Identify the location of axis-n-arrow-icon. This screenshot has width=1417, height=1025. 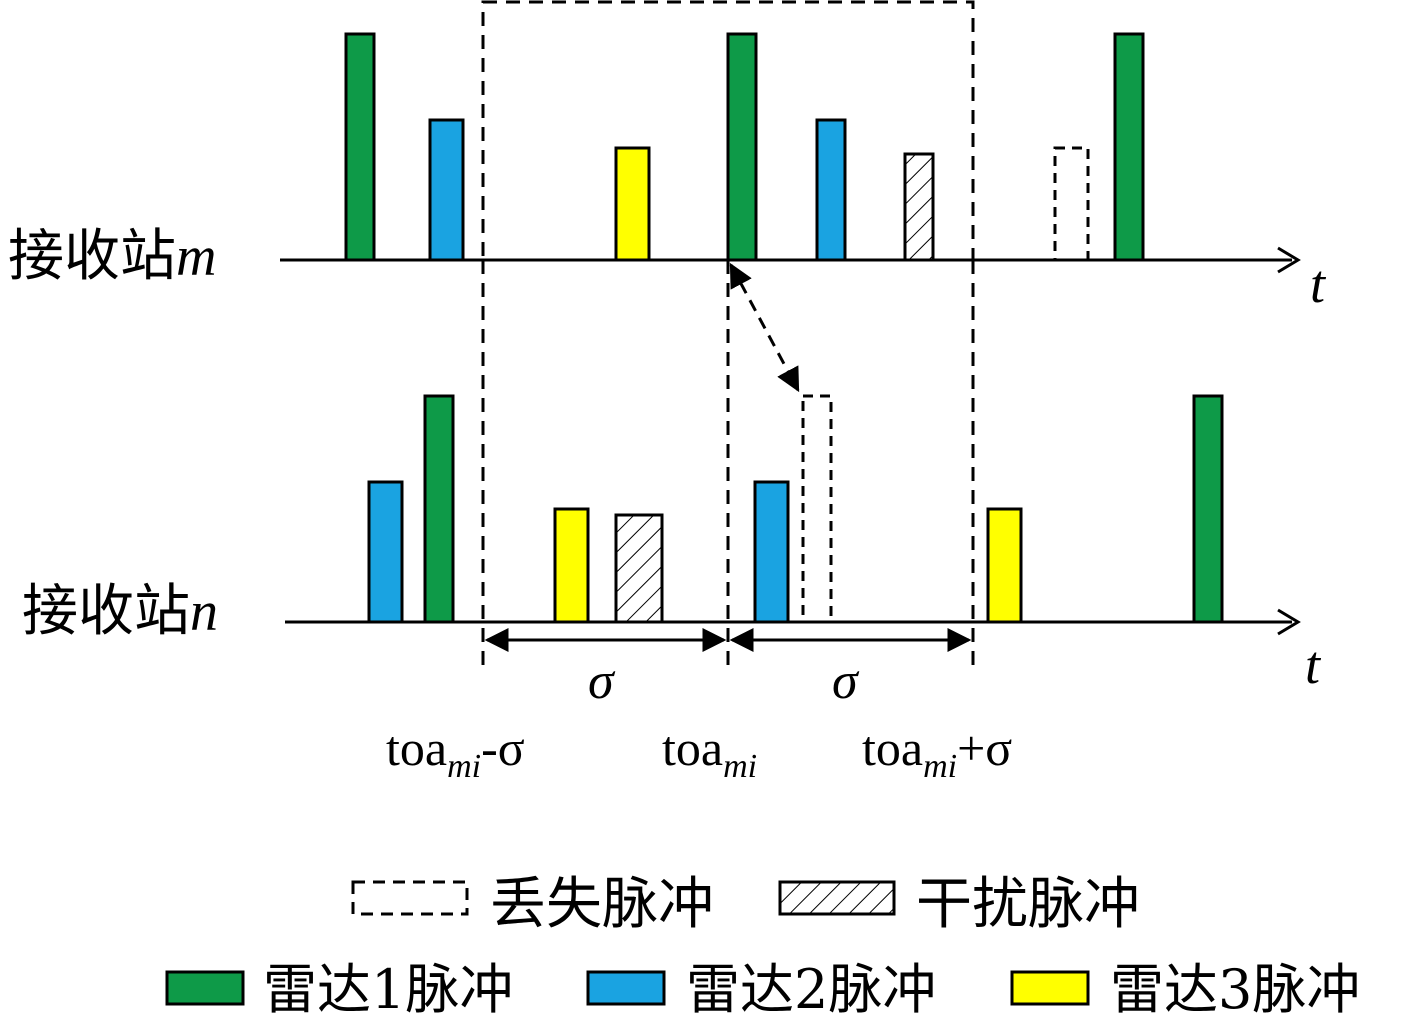
(1289, 622).